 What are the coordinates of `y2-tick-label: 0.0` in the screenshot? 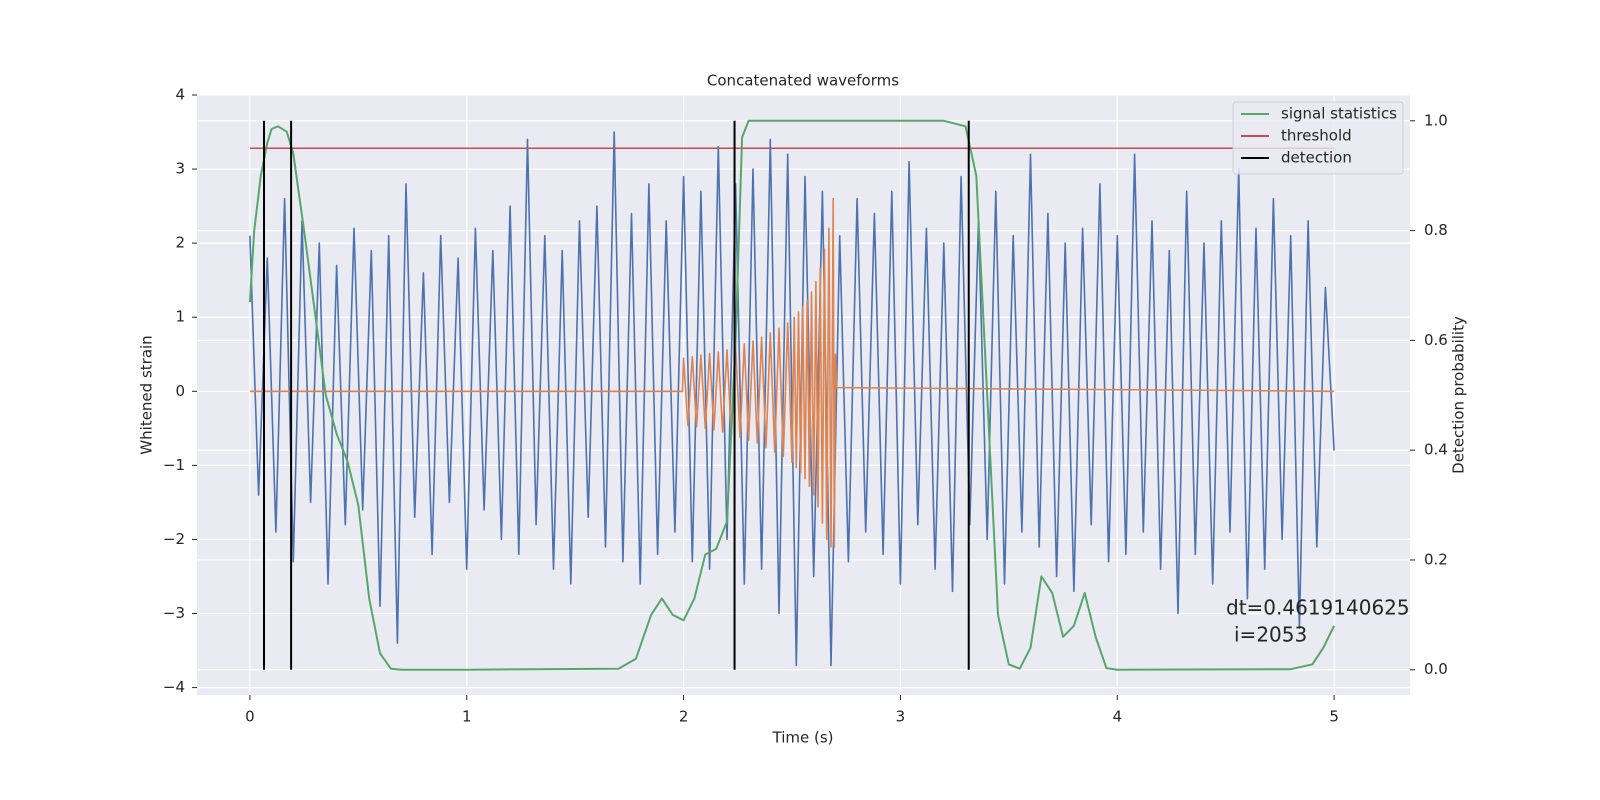 It's located at (1436, 669).